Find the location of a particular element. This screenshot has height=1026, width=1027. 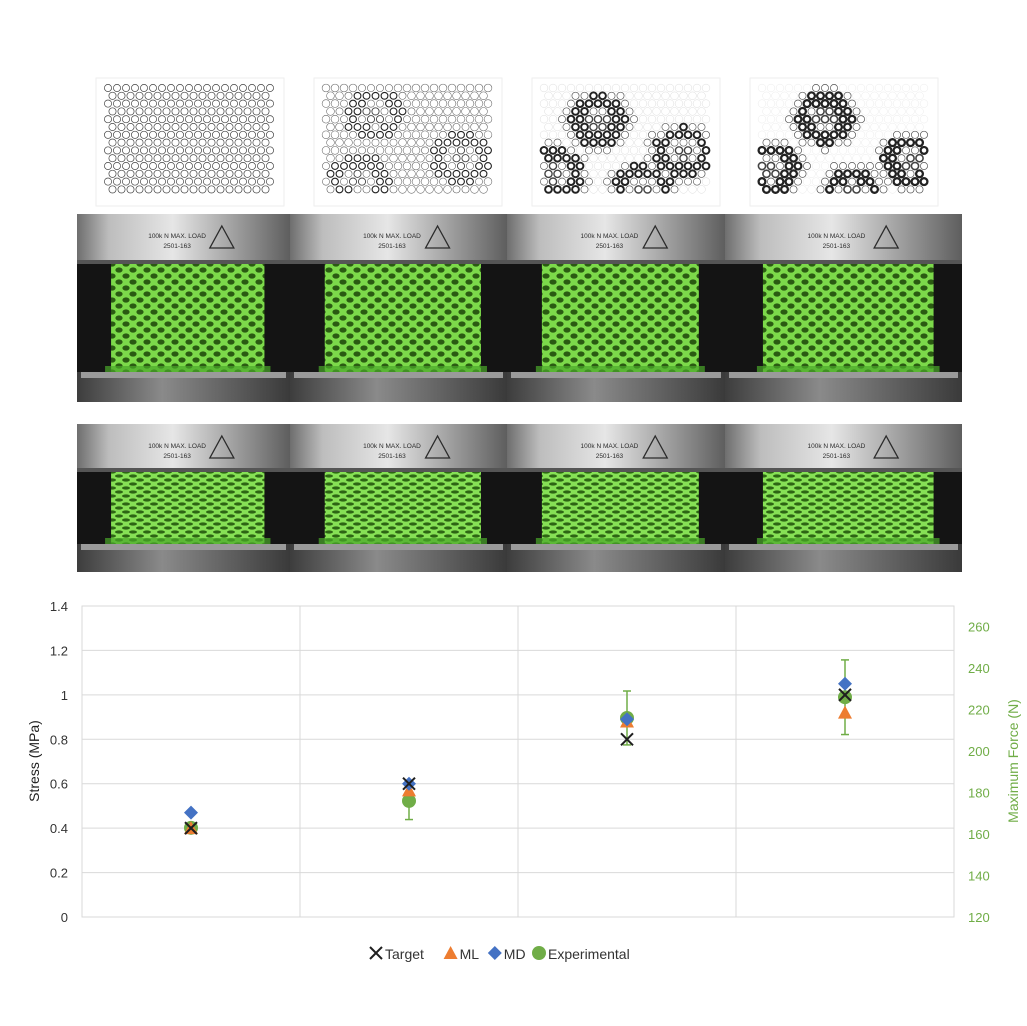

lattice-panel-slight-gradient is located at coordinates (408, 142).